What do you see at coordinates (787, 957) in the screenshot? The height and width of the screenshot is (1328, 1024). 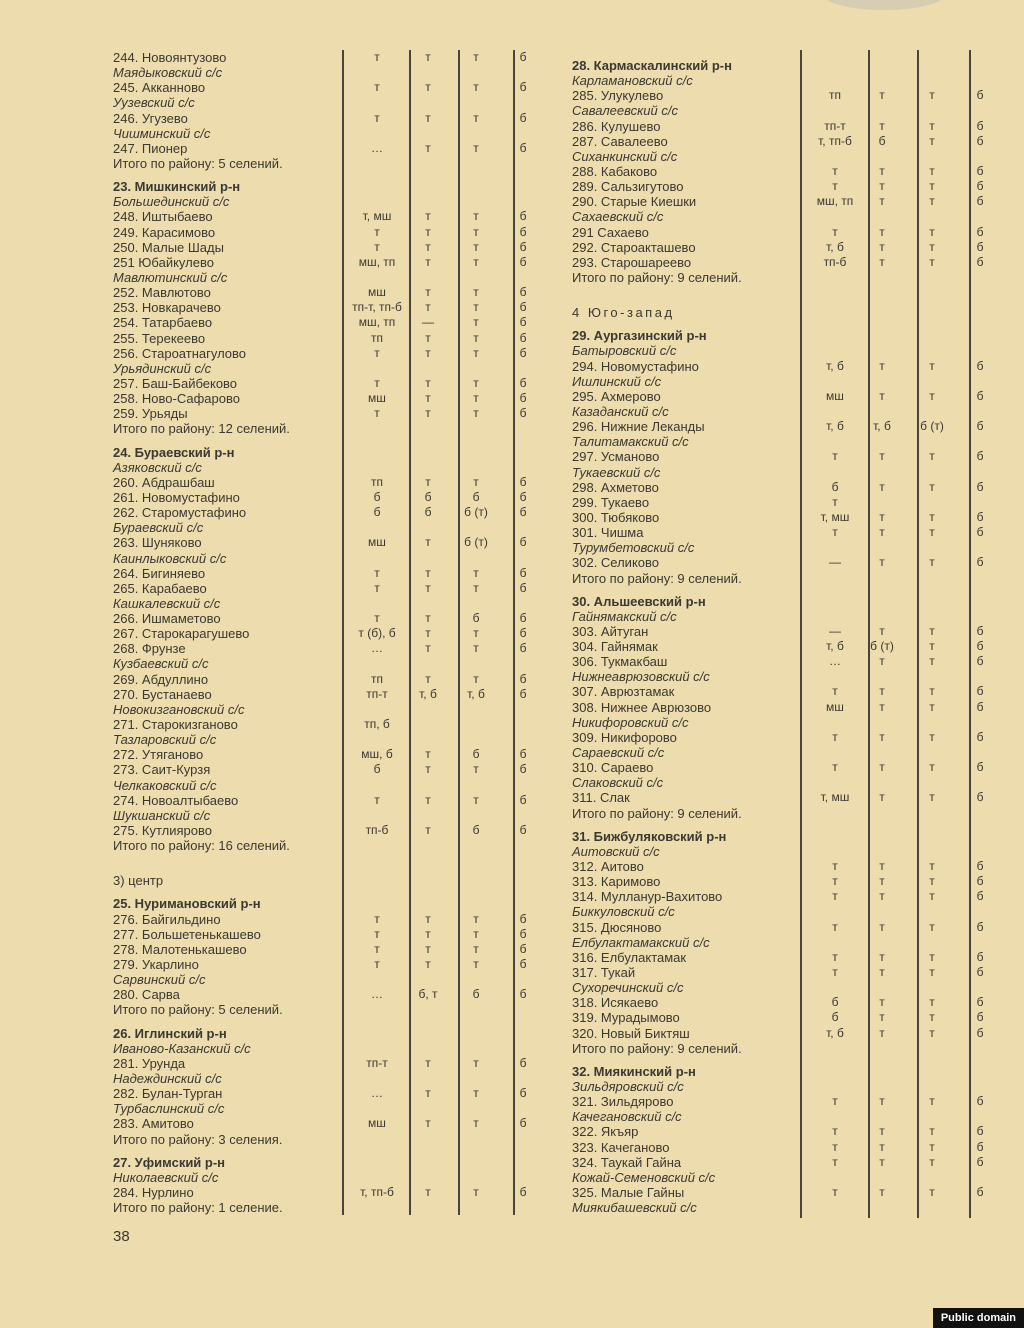 I see `settlement-row: 316. Елбулактамак т т т б` at bounding box center [787, 957].